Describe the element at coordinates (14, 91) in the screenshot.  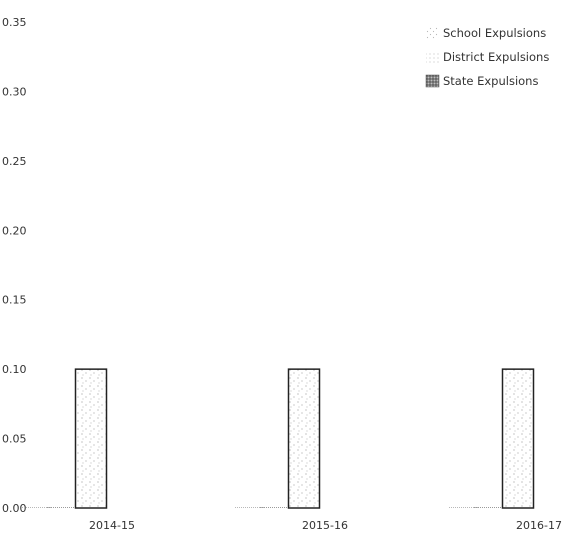
I see `y-tick-label: 0.30` at that location.